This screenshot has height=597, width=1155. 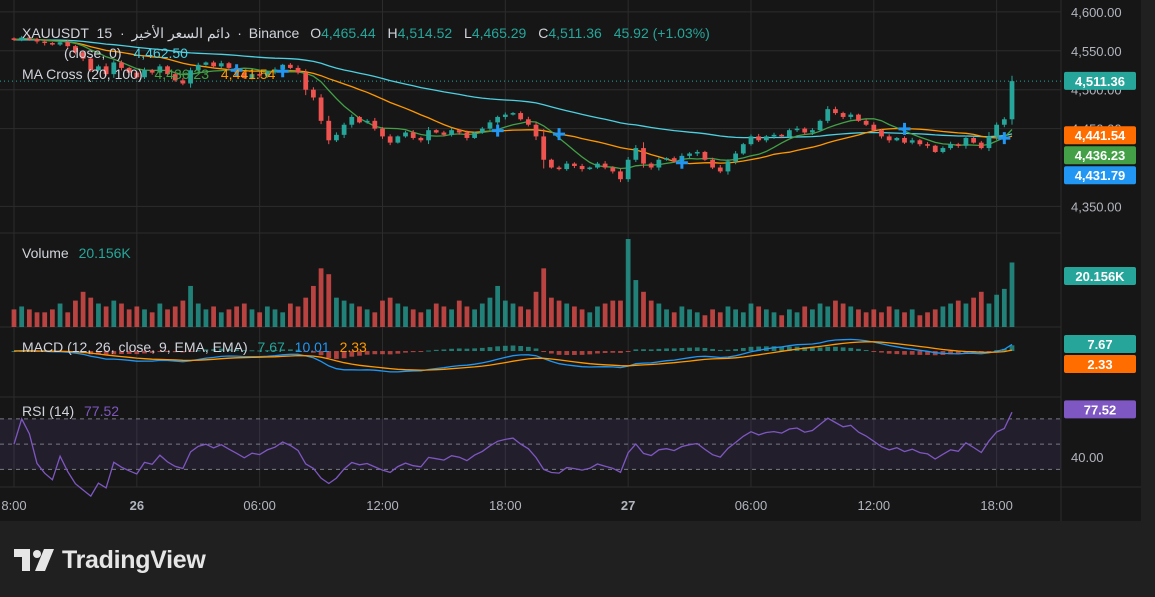 What do you see at coordinates (575, 33) in the screenshot?
I see `header-close: 4,511.36` at bounding box center [575, 33].